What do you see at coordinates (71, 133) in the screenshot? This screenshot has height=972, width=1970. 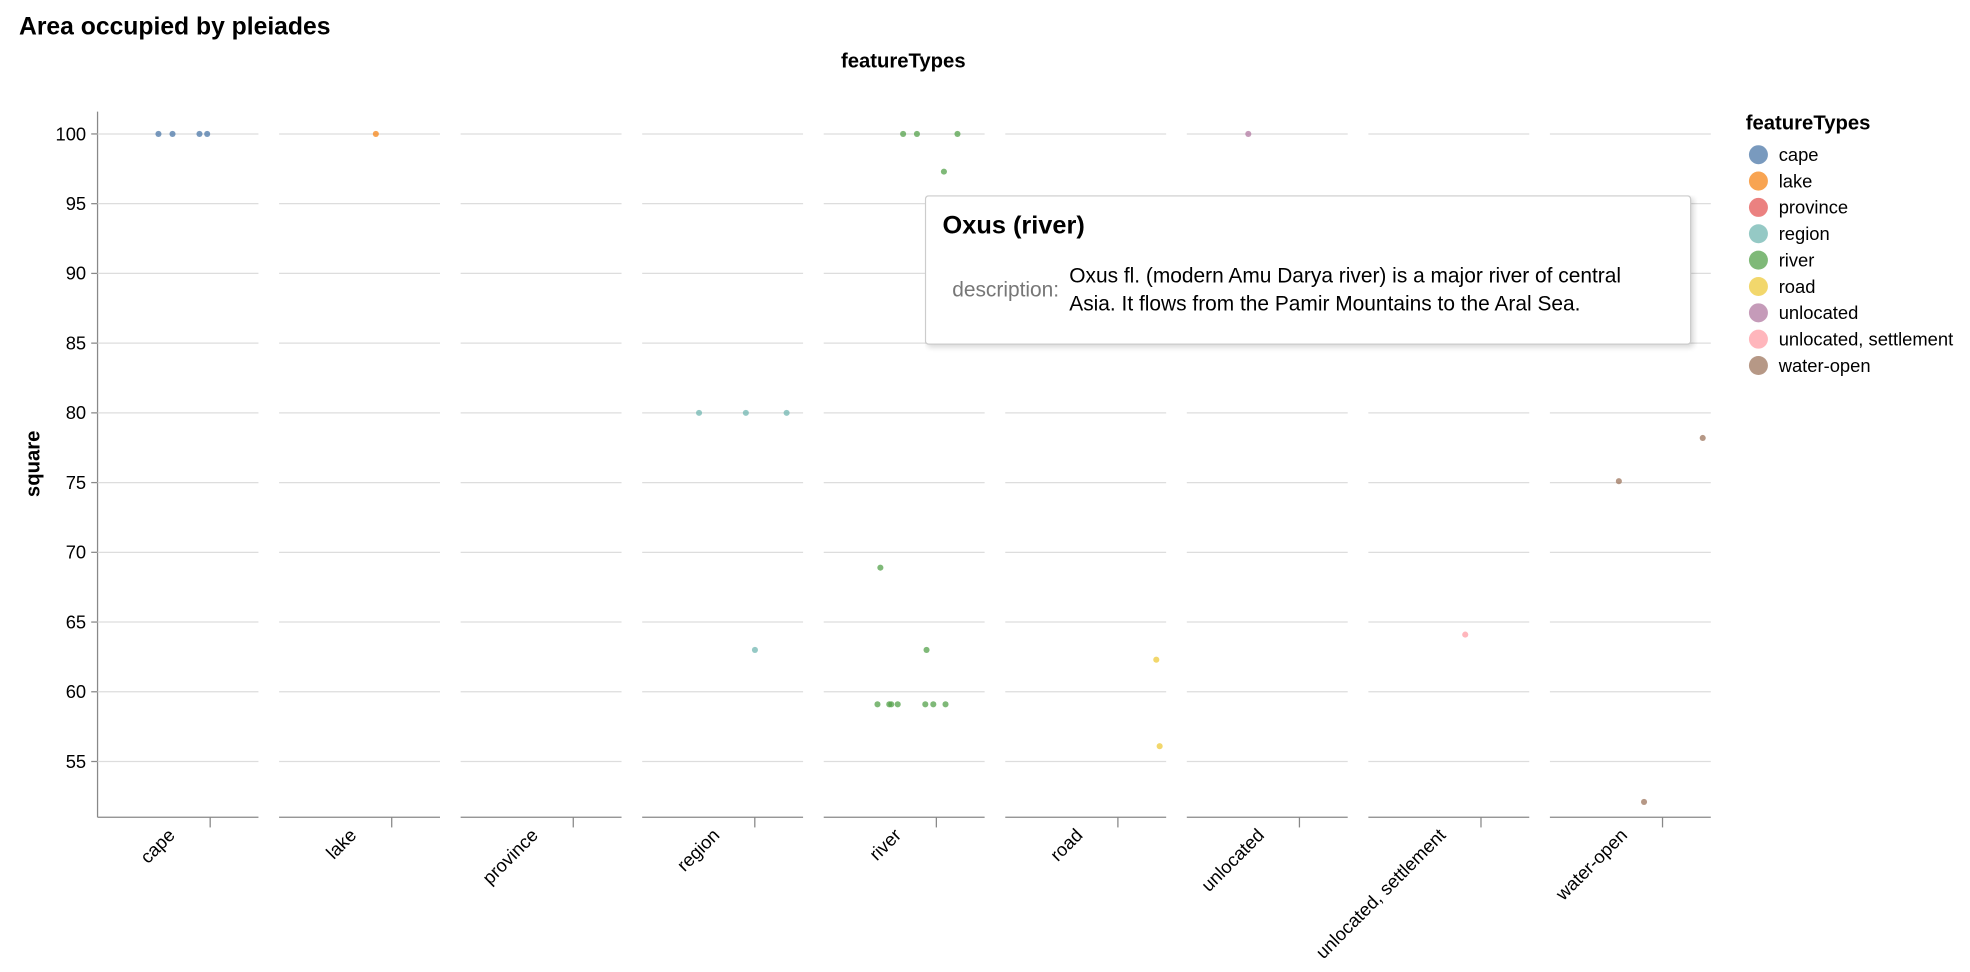 I see `y-tick-label: 100` at bounding box center [71, 133].